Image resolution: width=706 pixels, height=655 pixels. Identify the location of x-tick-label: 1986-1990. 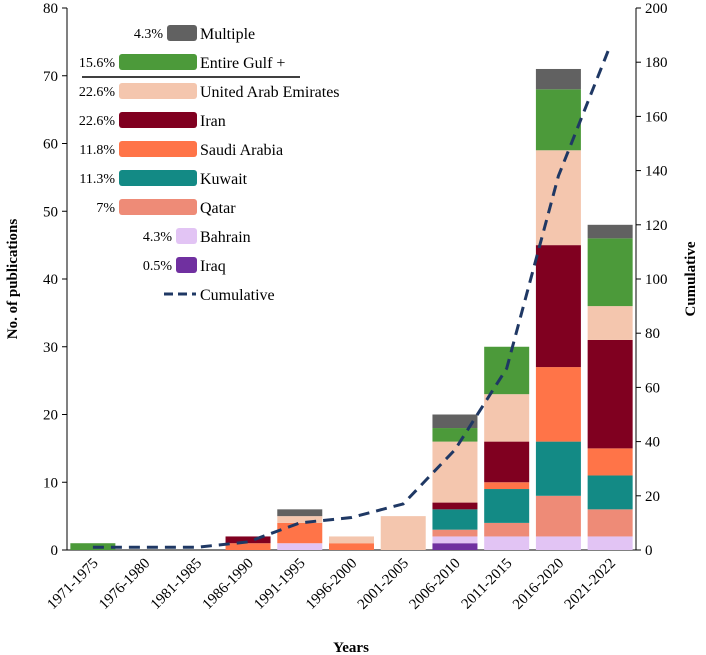
(228, 584).